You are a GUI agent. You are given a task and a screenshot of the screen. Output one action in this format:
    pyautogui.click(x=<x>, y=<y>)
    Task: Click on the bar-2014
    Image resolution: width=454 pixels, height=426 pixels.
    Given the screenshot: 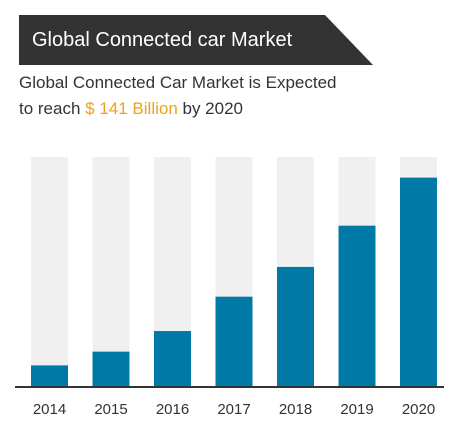 What is the action you would take?
    pyautogui.click(x=49, y=375)
    